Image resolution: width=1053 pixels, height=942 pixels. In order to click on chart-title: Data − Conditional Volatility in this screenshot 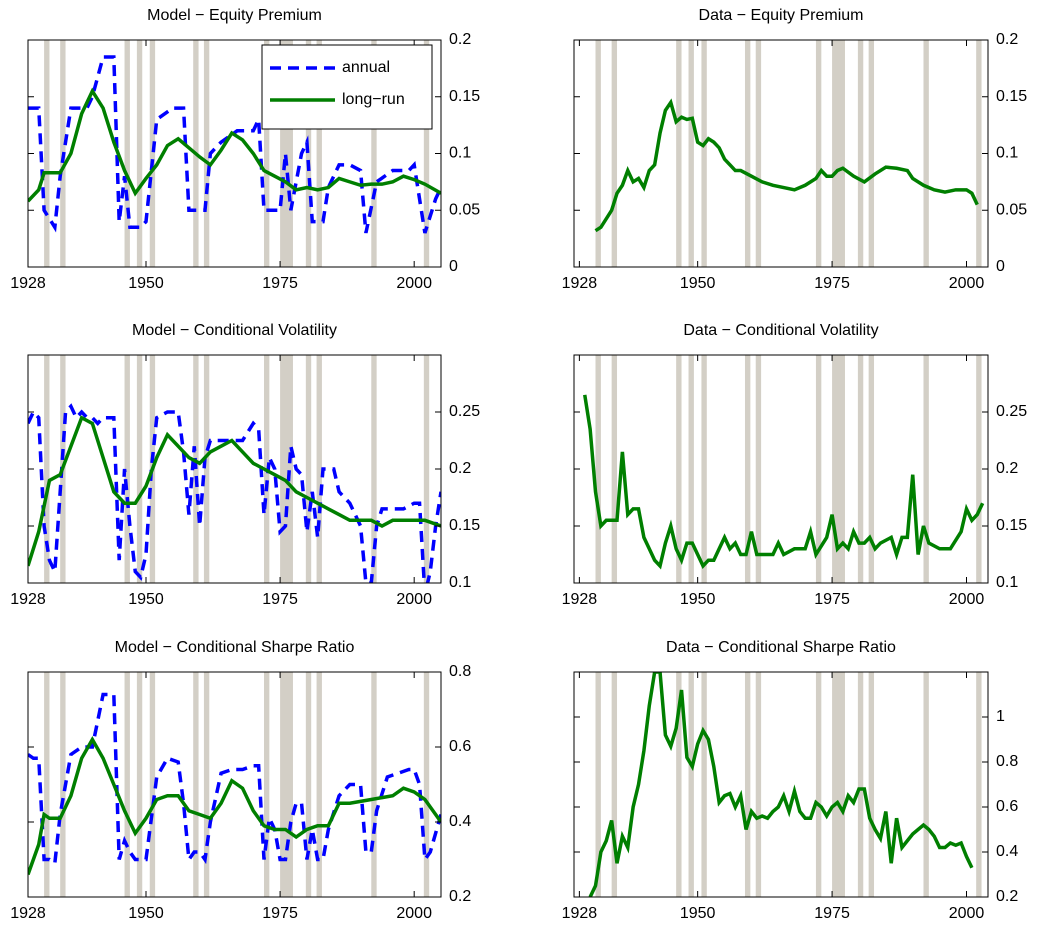, I will do `click(780, 330)`.